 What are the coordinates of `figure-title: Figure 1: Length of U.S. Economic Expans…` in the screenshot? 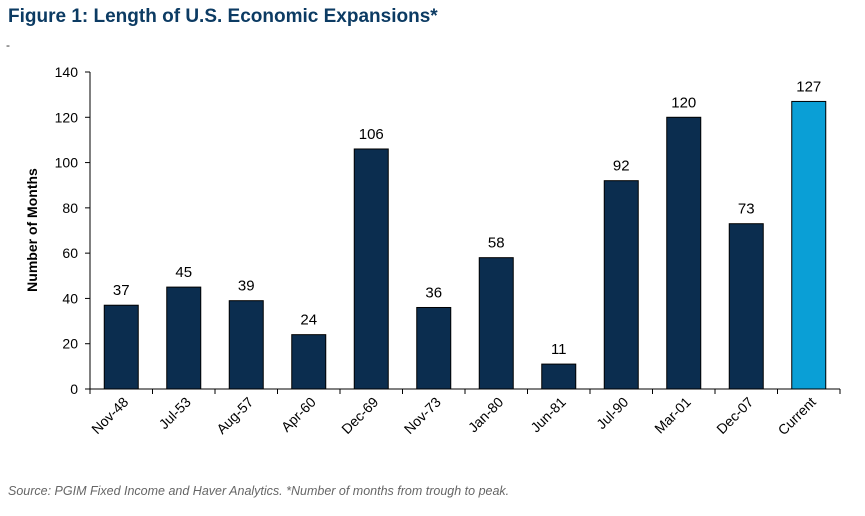 It's located at (223, 16).